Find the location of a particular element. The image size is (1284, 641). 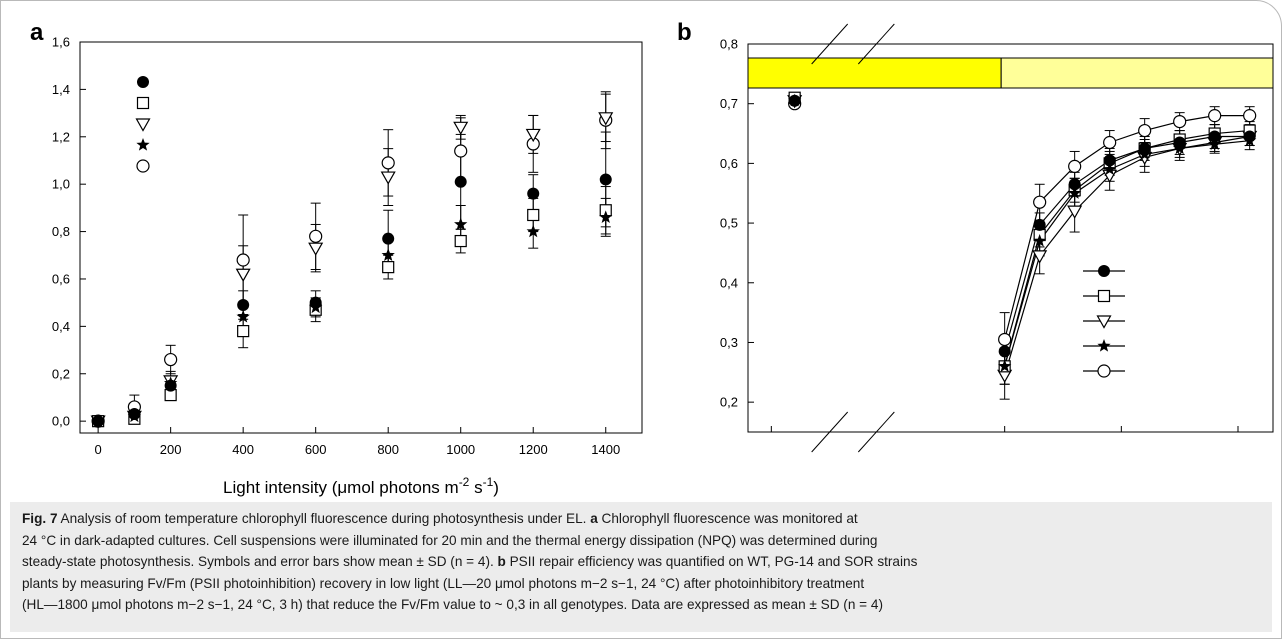

phase-bar-ll is located at coordinates (1137, 73).